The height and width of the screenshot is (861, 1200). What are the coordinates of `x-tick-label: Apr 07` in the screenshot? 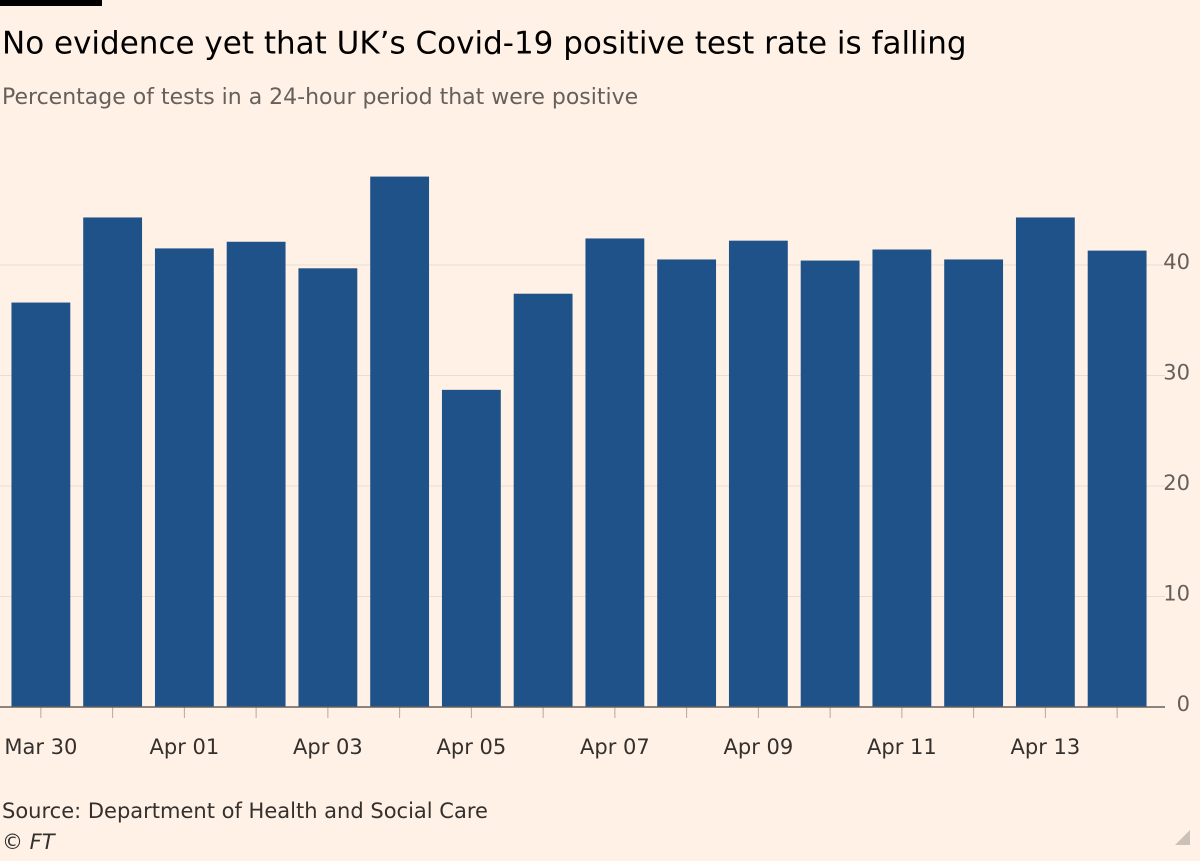 It's located at (615, 747).